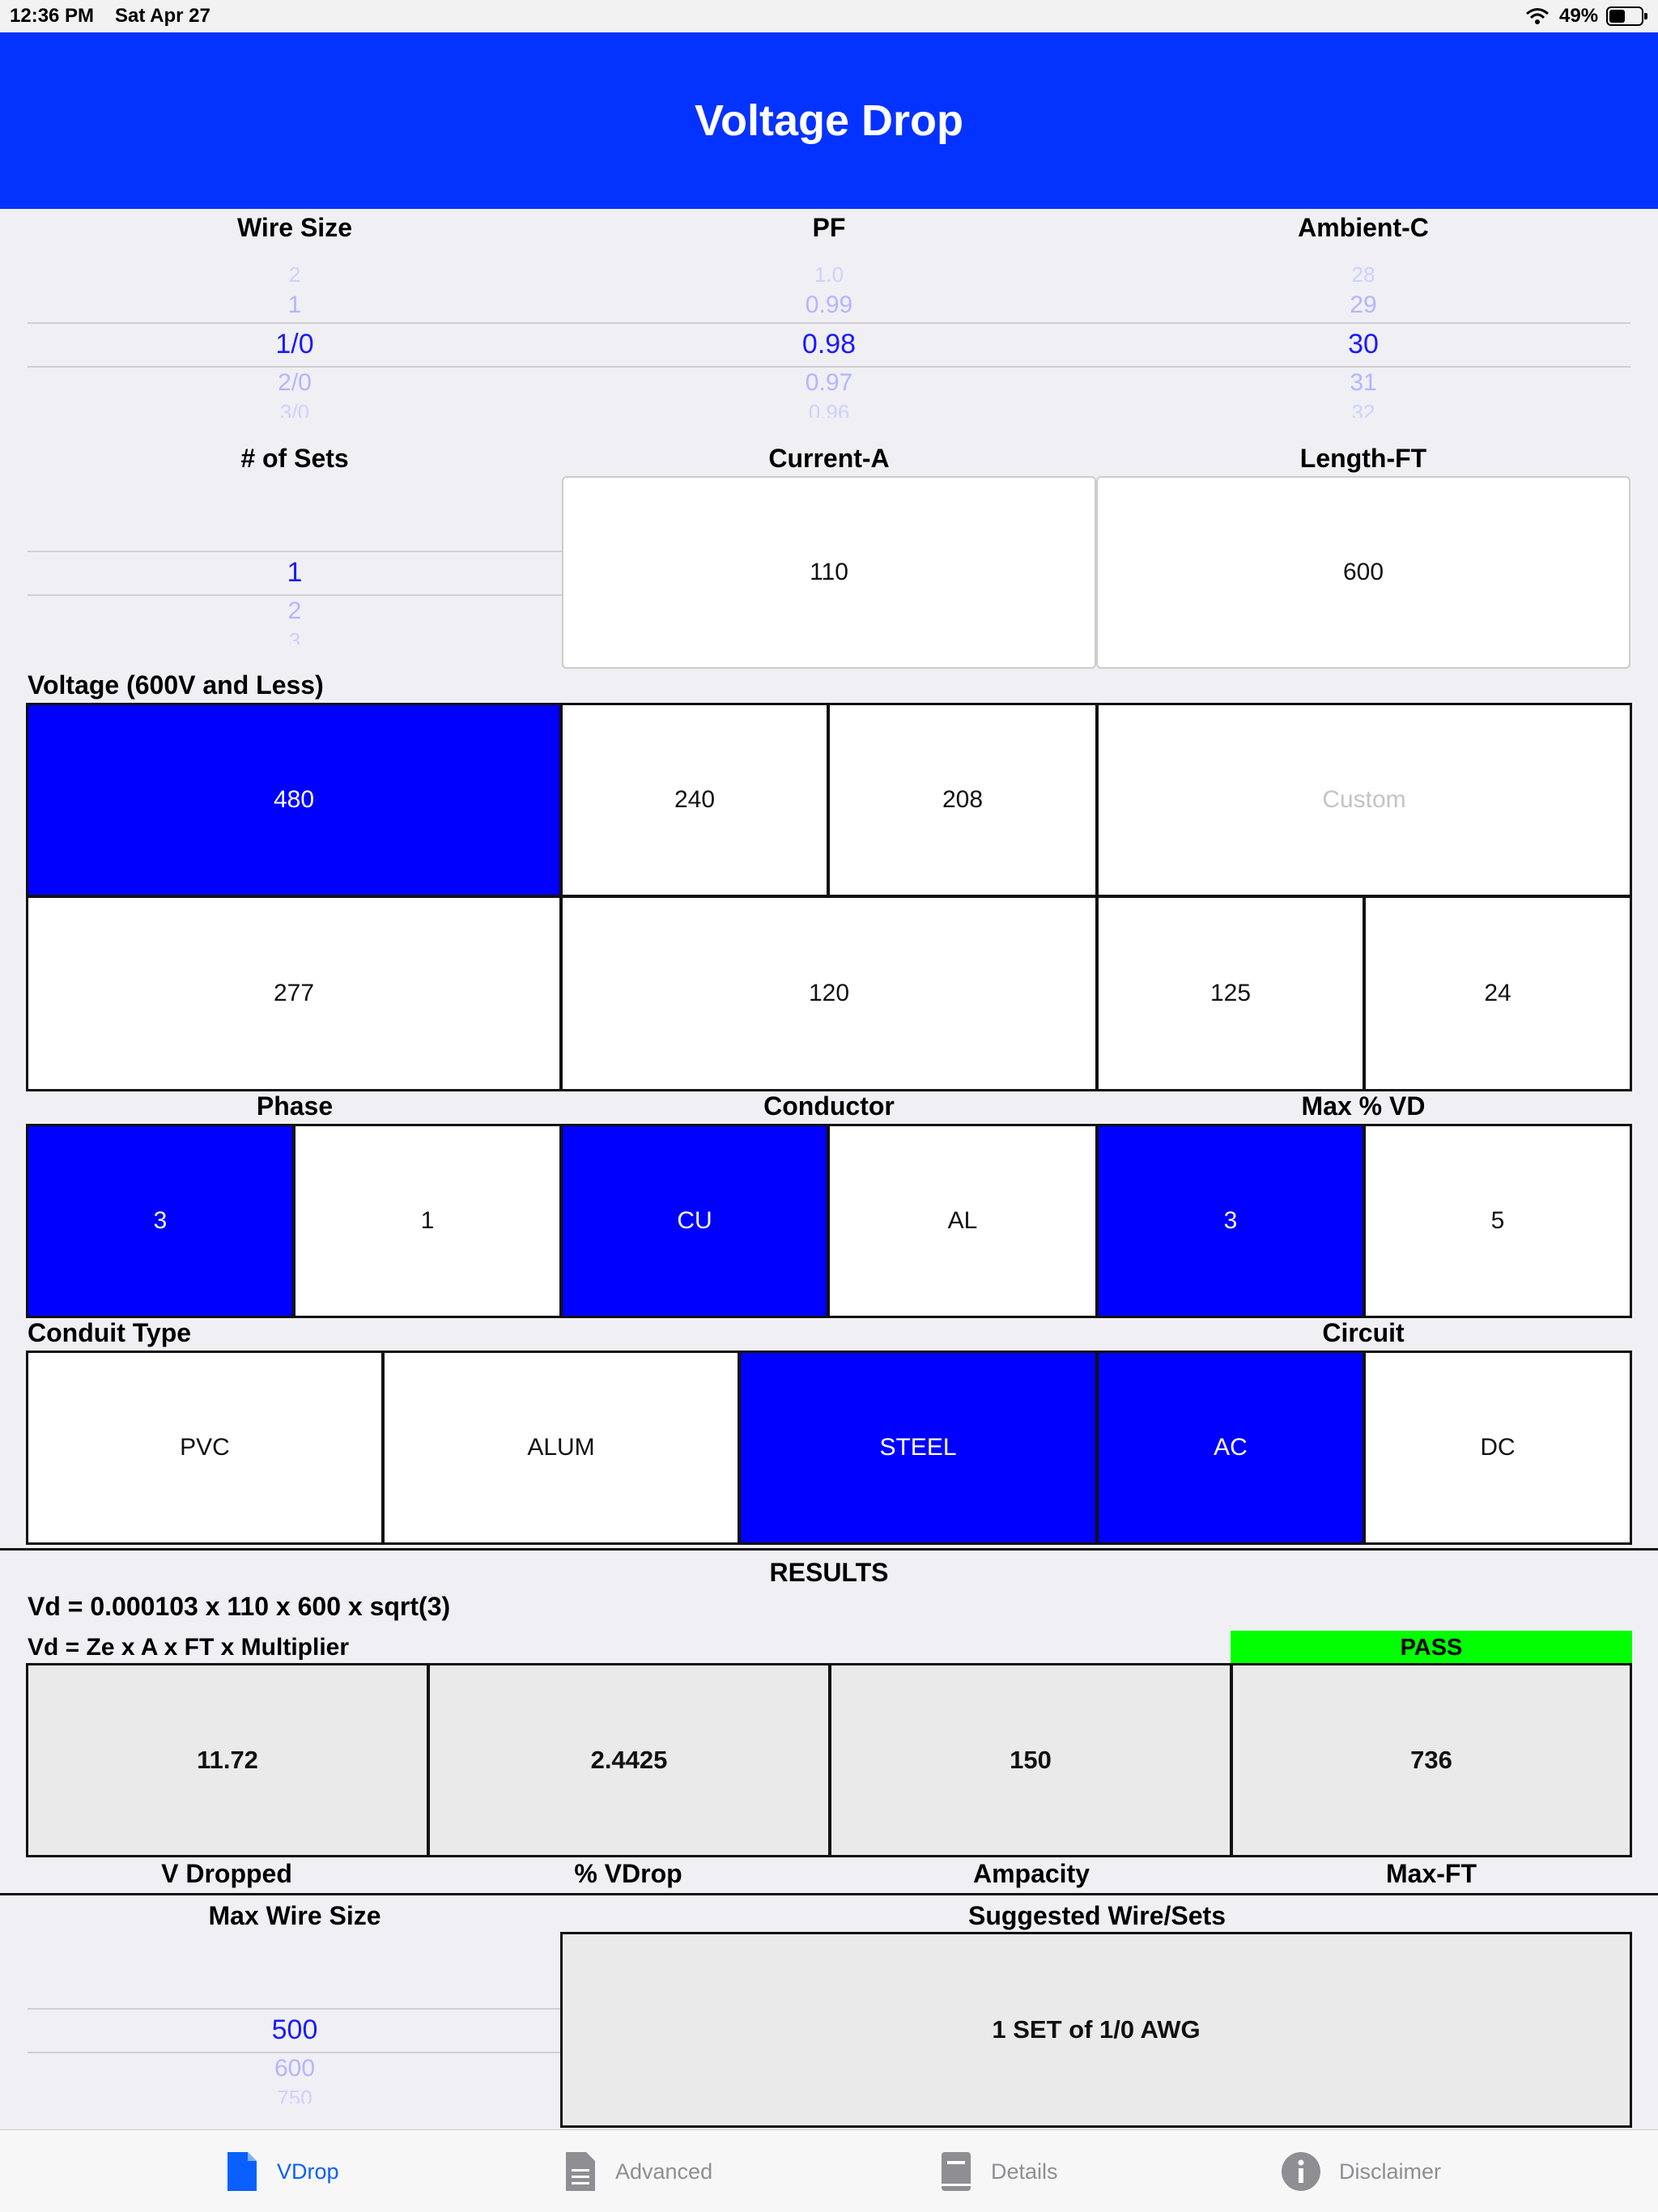  I want to click on circuit-label: Circuit, so click(1363, 1332).